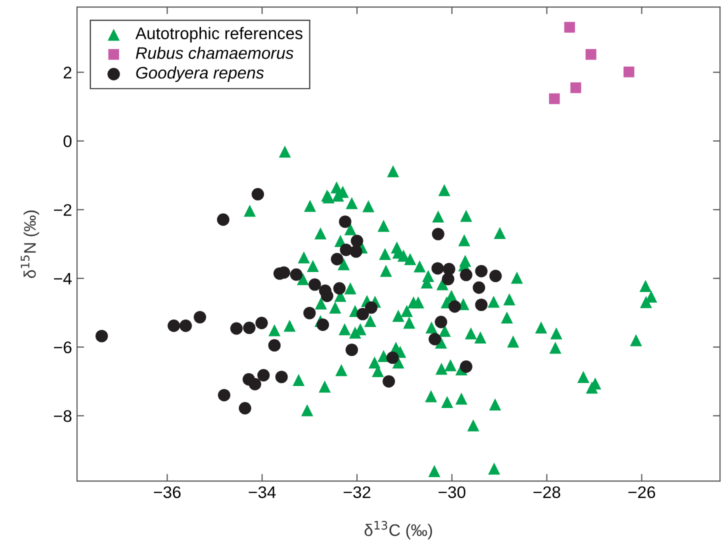  I want to click on y-tick-label: −6, so click(63, 347).